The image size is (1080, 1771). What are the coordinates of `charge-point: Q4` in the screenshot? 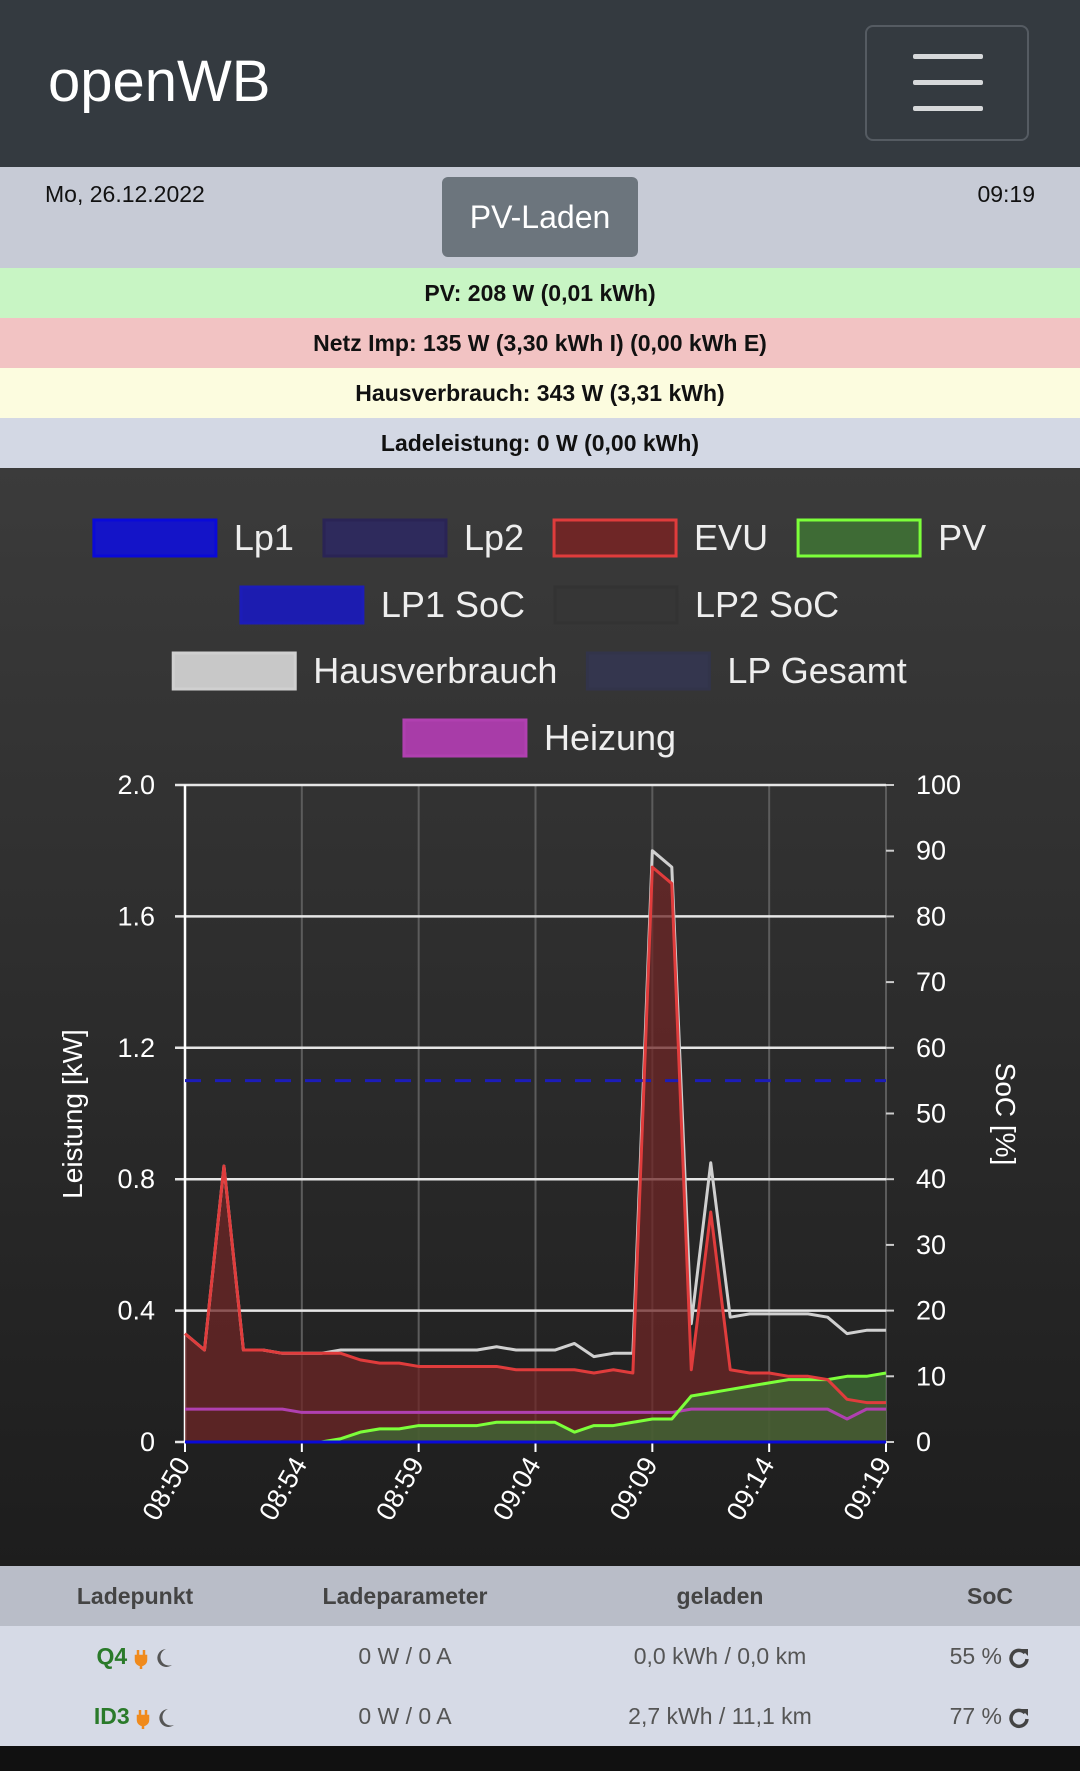 It's located at (112, 1656).